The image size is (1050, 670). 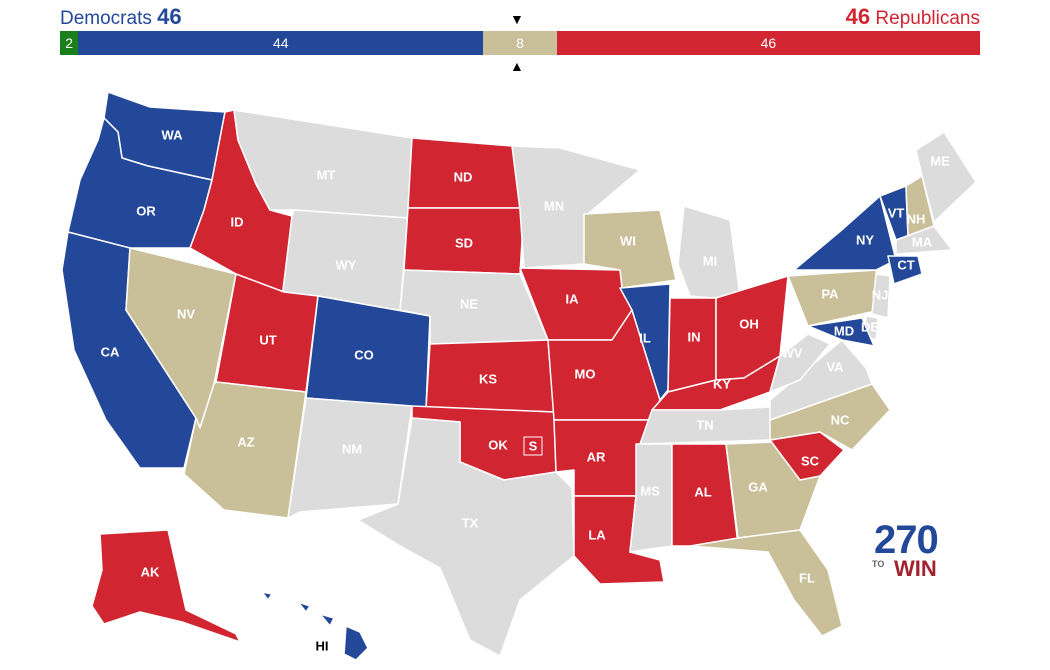 I want to click on state-label-oh: OH, so click(x=749, y=323).